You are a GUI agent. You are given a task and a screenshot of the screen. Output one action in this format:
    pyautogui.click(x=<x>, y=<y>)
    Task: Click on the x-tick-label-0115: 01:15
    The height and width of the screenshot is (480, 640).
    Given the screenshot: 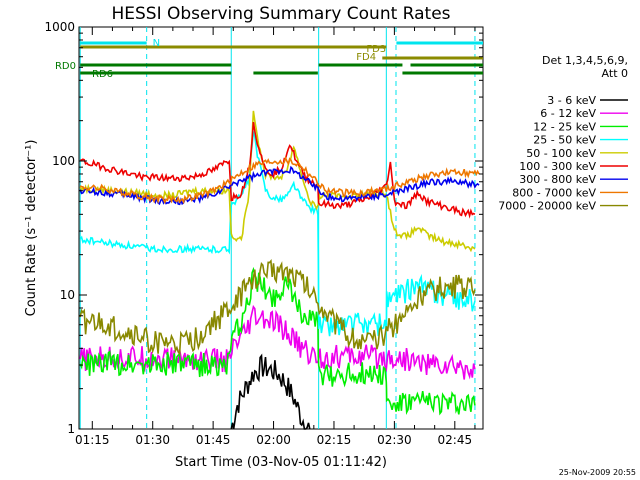 What is the action you would take?
    pyautogui.click(x=92, y=440)
    